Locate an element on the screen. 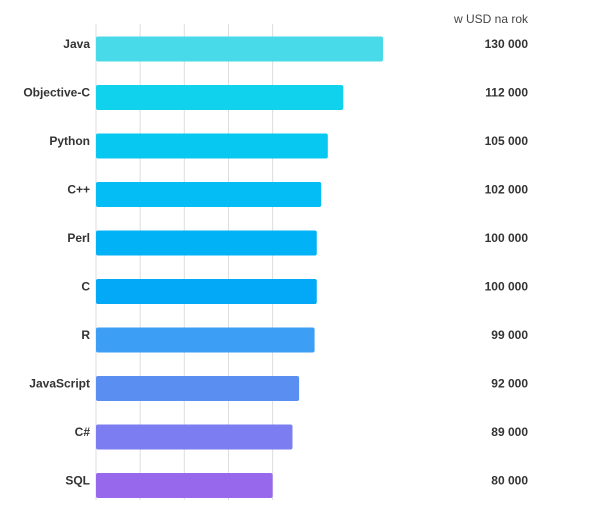 The image size is (602, 507). bar-sql is located at coordinates (184, 485).